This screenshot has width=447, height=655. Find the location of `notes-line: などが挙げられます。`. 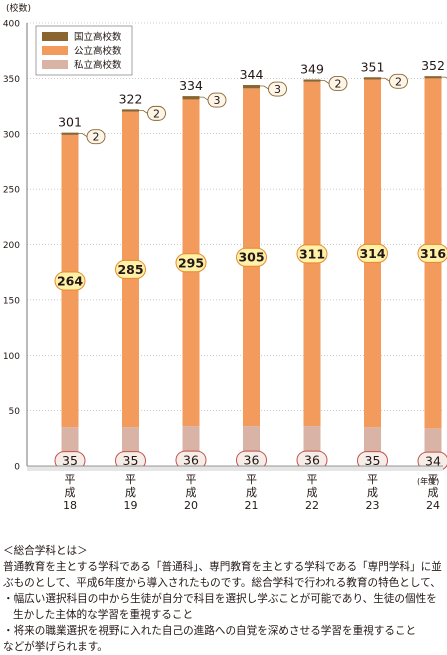

notes-line: などが挙げられます。 is located at coordinates (223, 647).